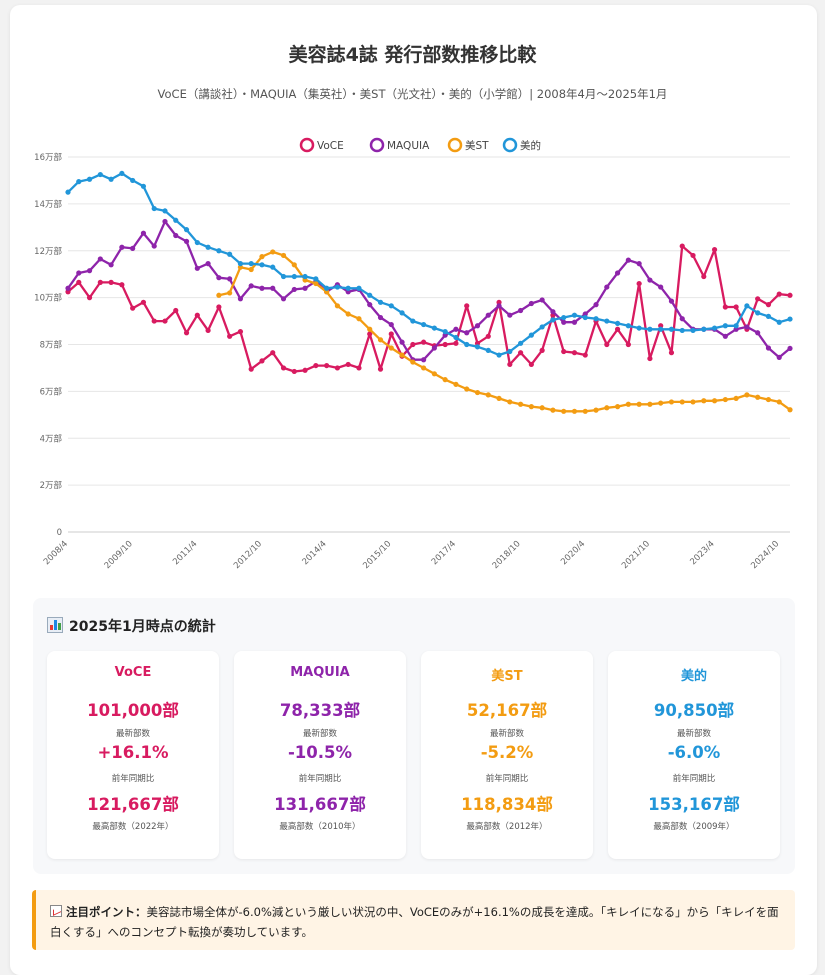 The width and height of the screenshot is (825, 975). Describe the element at coordinates (320, 827) in the screenshot. I see `stat-peak-label: 最高部数（2010年）` at that location.